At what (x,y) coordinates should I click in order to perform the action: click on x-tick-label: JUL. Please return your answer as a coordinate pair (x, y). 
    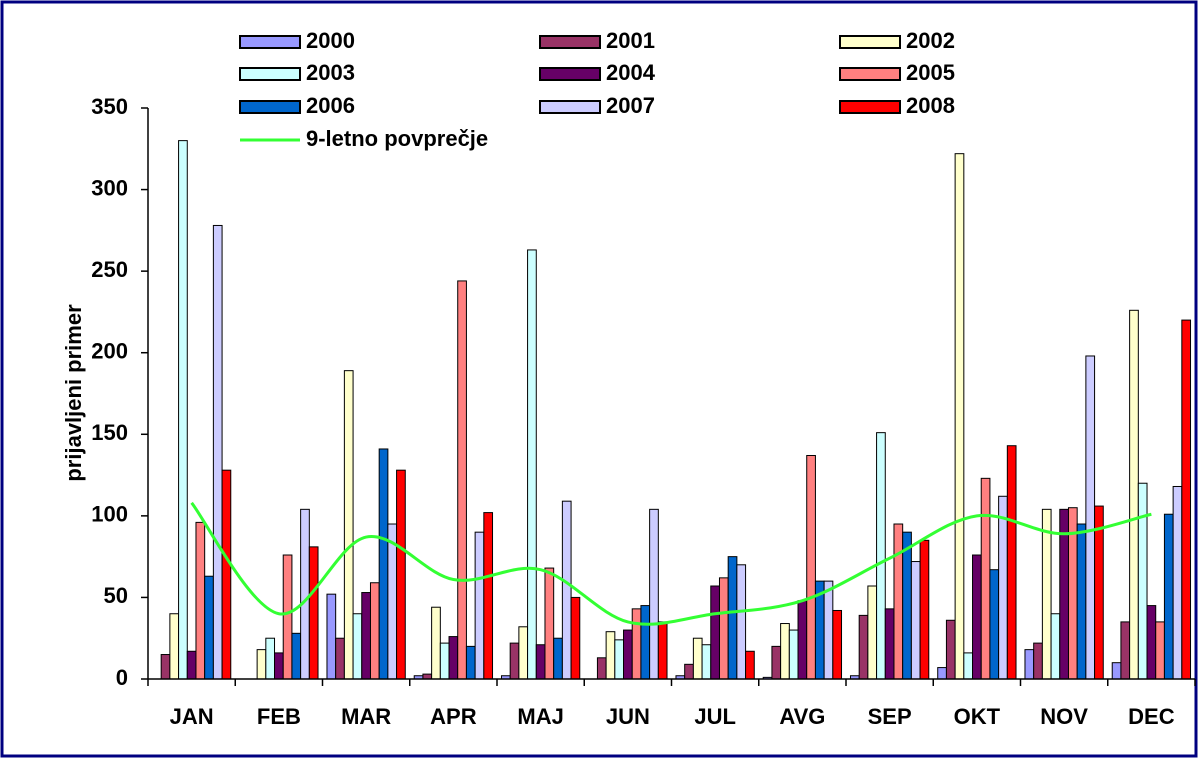
    Looking at the image, I should click on (715, 716).